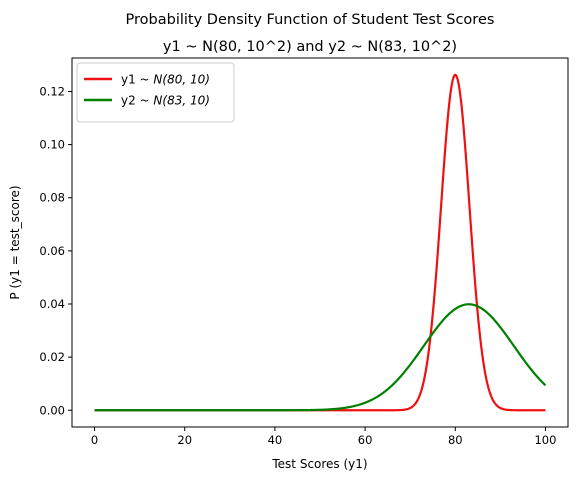  Describe the element at coordinates (181, 101) in the screenshot. I see `legend-math: N(83, 10)` at that location.